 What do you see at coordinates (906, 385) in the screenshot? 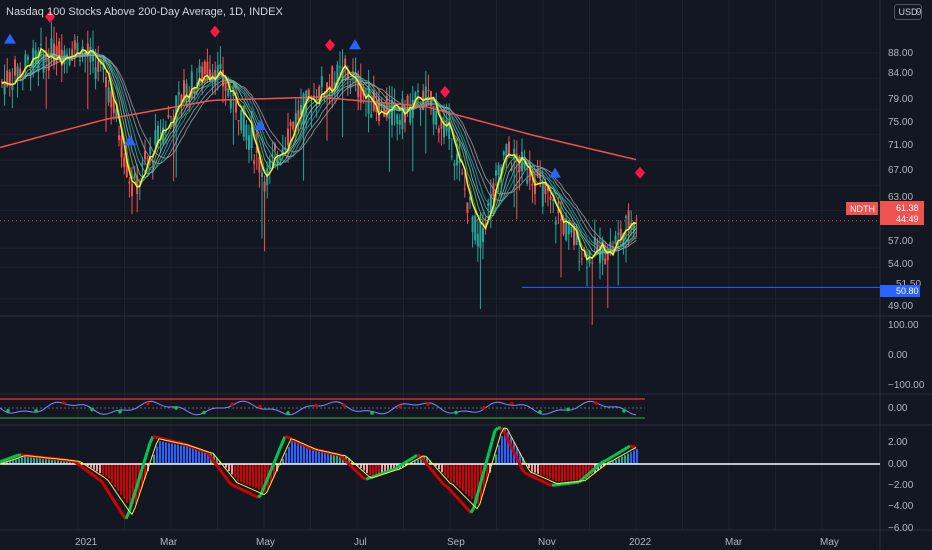
I see `pane2-tick: −100.00` at bounding box center [906, 385].